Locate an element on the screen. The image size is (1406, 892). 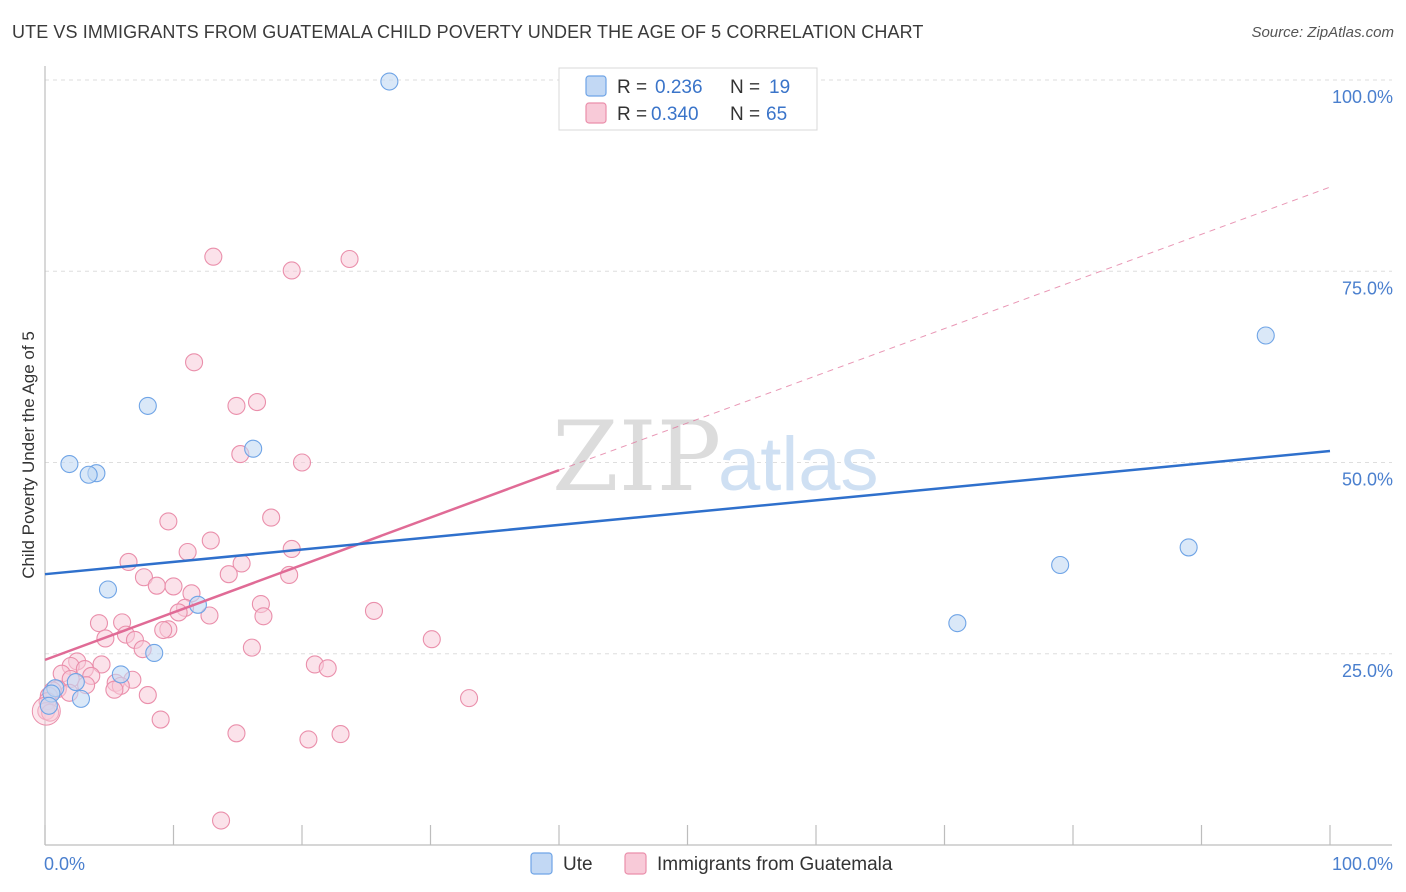
ute-r-label: R = is located at coordinates (632, 87).